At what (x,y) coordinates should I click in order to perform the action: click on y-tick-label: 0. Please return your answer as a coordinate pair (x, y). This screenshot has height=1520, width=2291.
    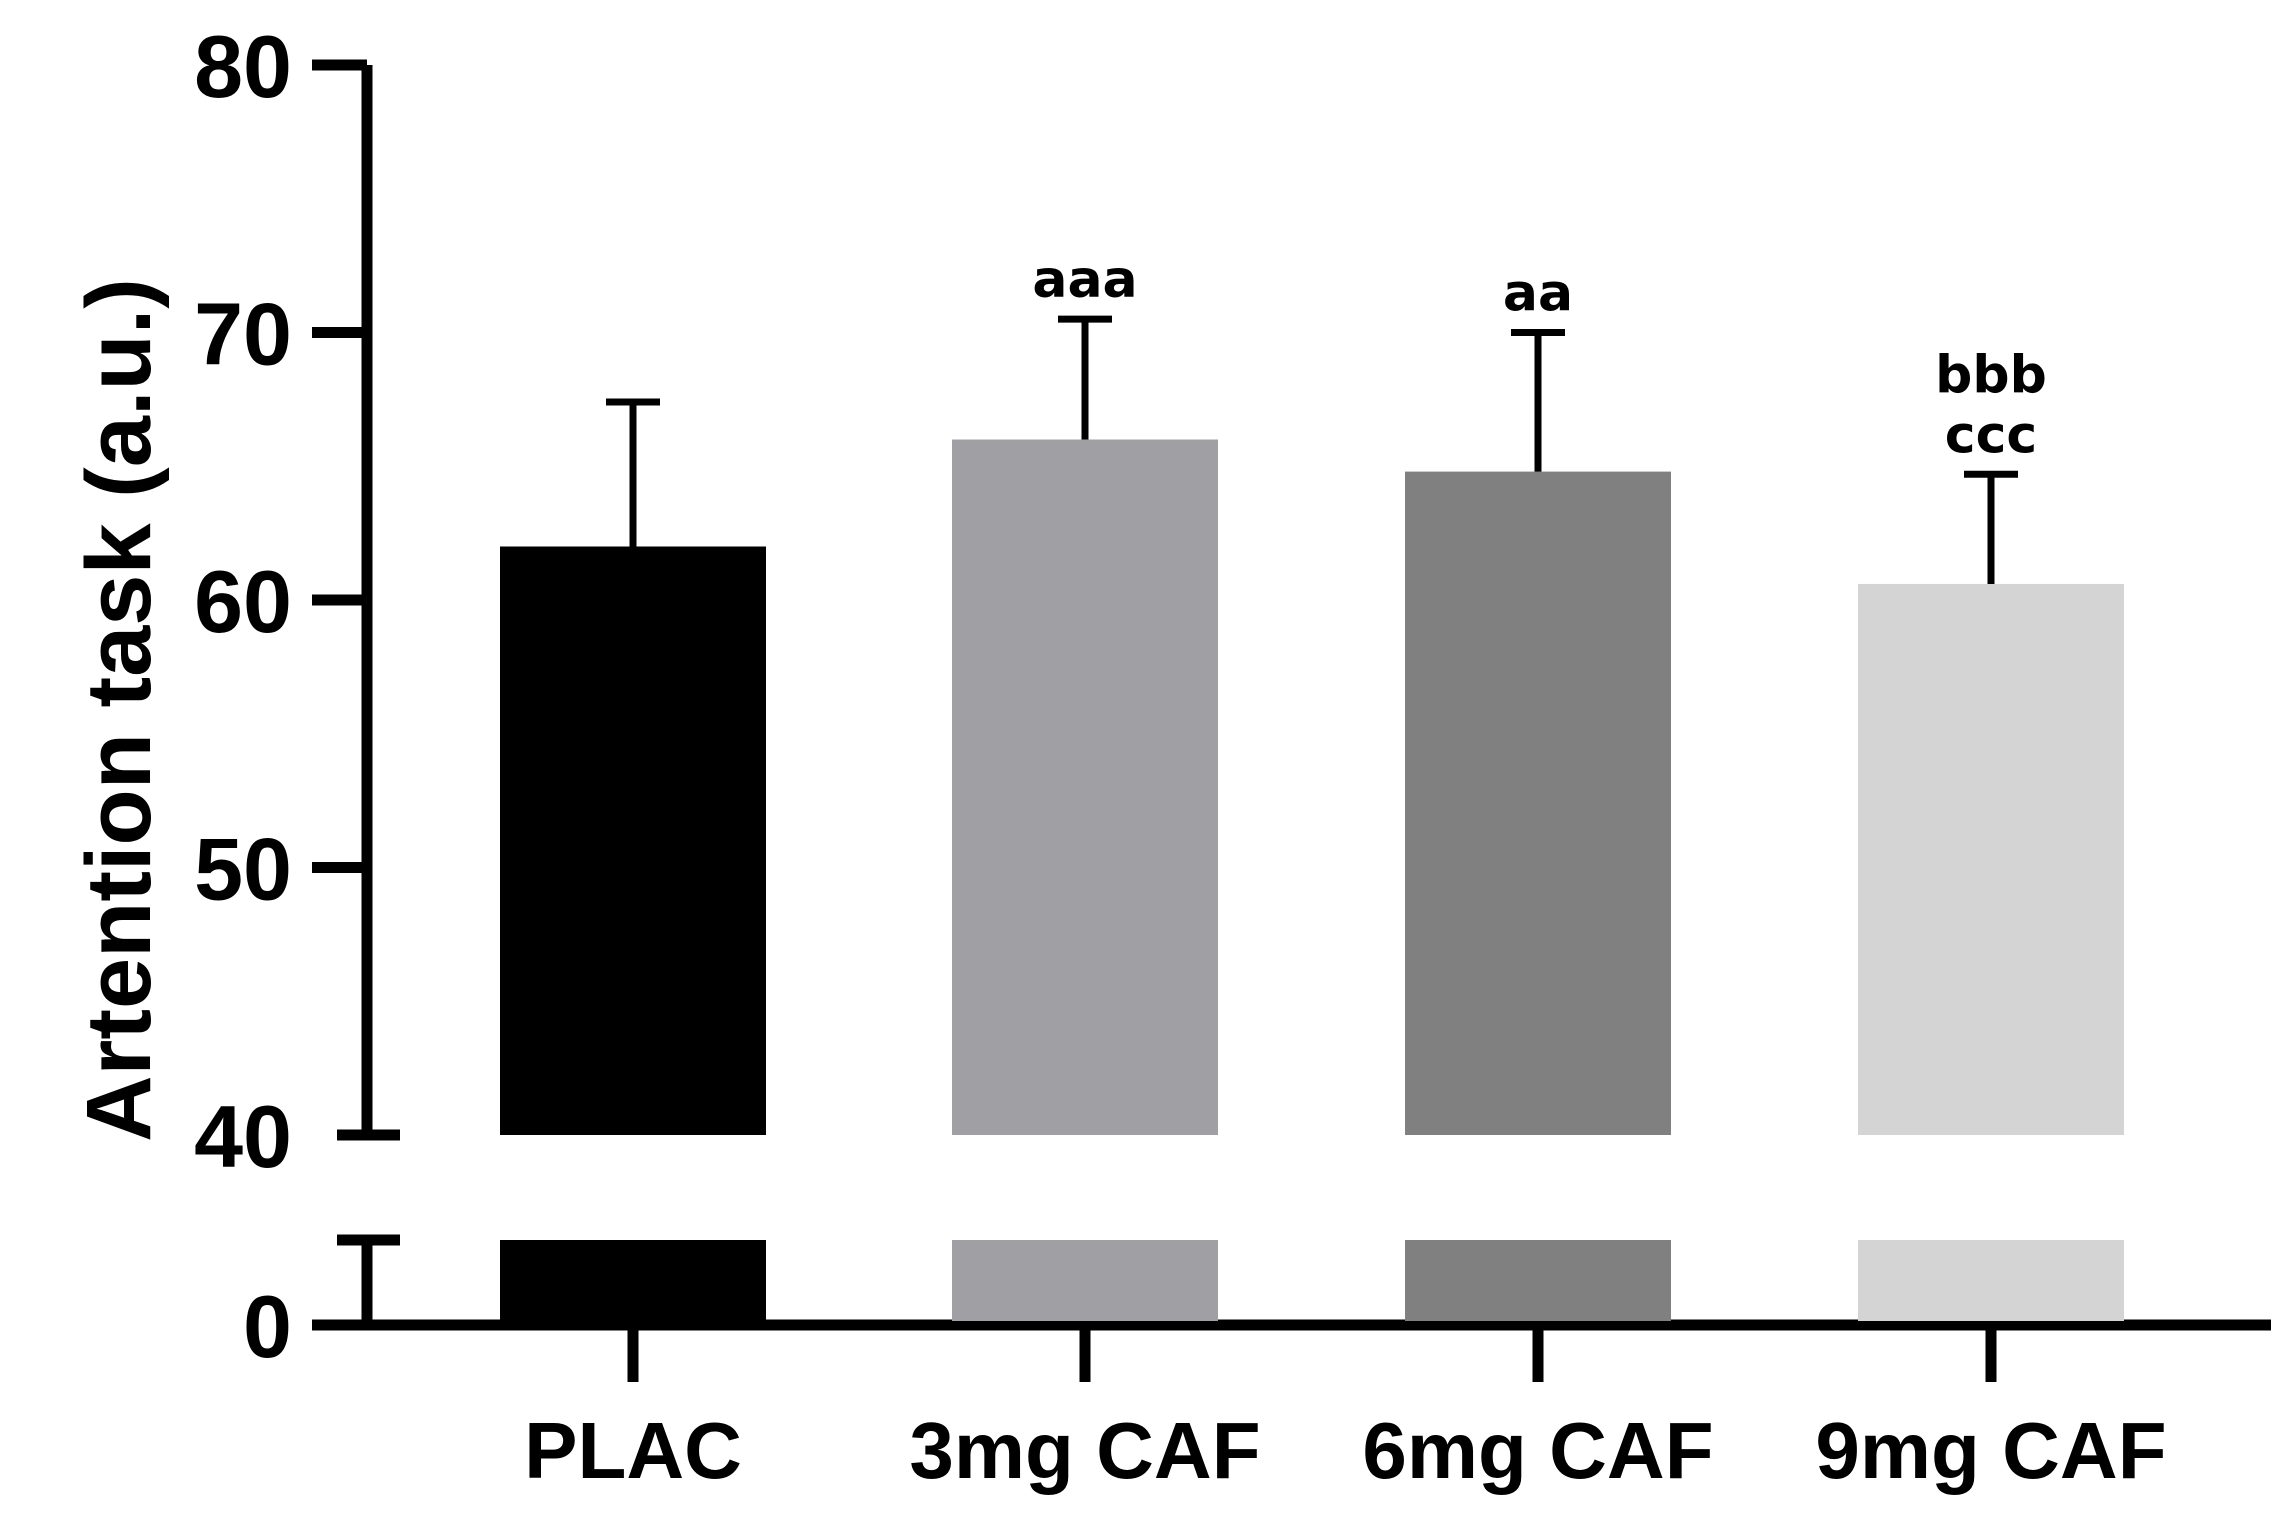
    Looking at the image, I should click on (267, 1326).